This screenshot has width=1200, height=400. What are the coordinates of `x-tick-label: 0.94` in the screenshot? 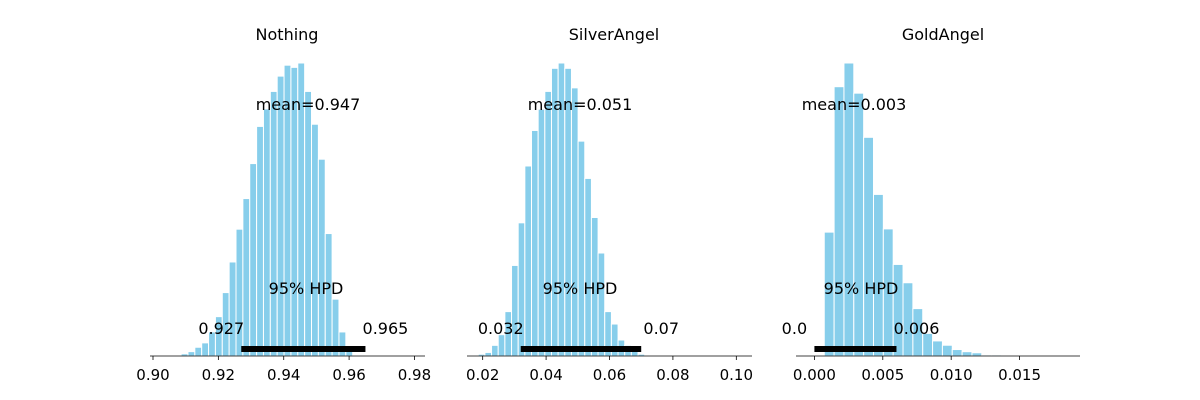 It's located at (283, 375).